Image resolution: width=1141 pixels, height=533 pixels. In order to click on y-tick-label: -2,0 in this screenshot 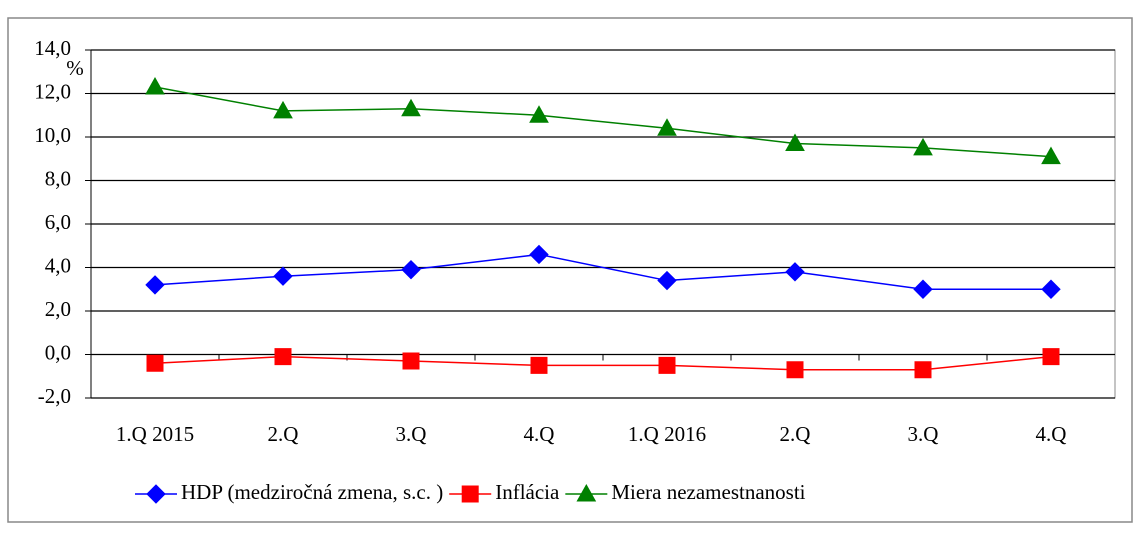, I will do `click(54, 396)`.